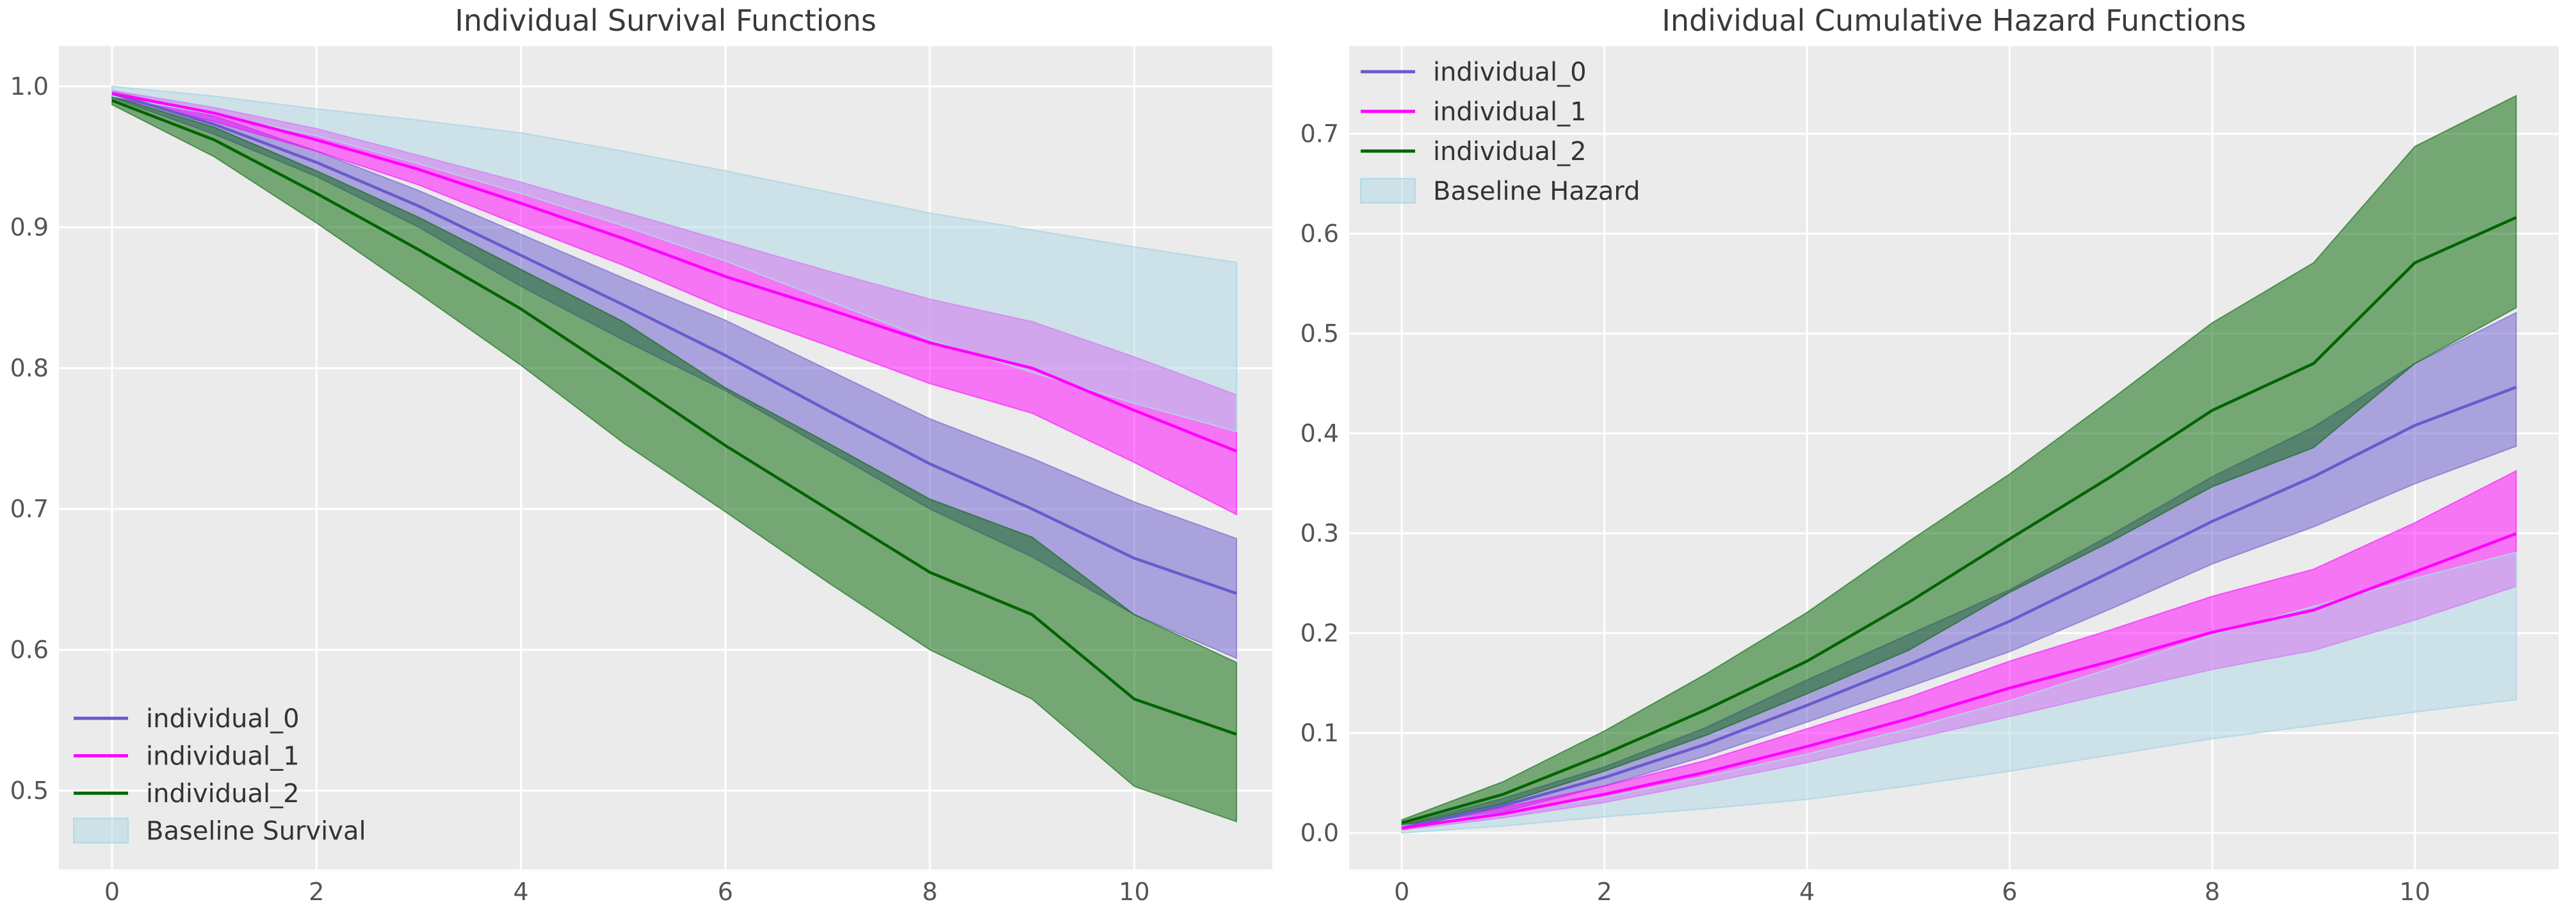 The height and width of the screenshot is (911, 2576). Describe the element at coordinates (1319, 633) in the screenshot. I see `y-tick-label: 0.2` at that location.